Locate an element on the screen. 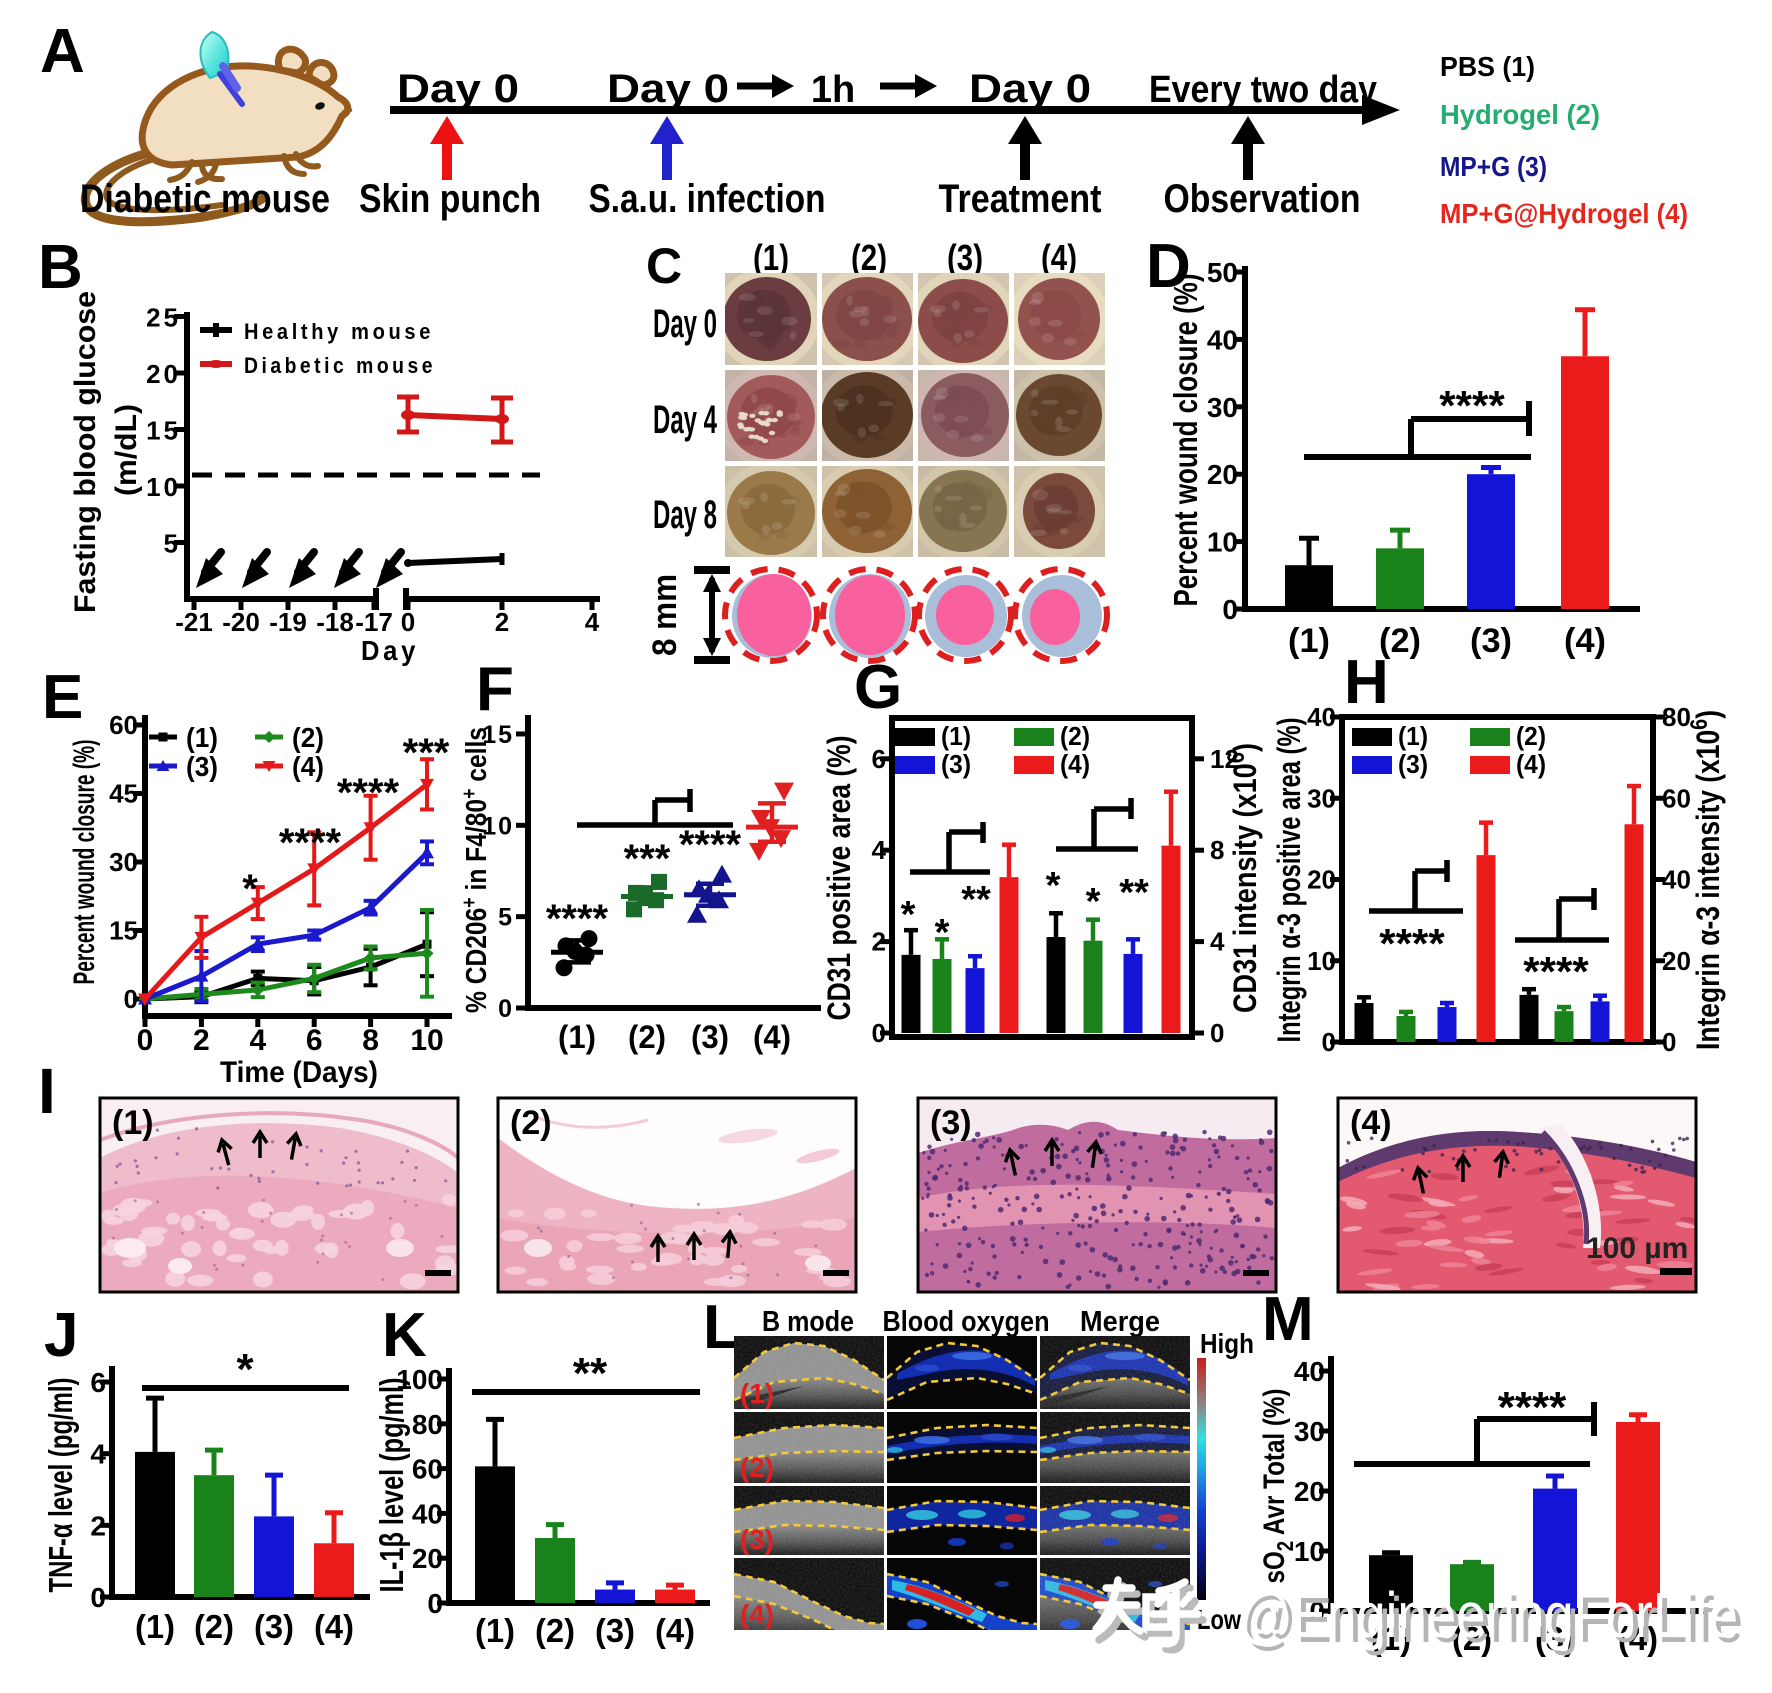 Image resolution: width=1772 pixels, height=1693 pixels. svg-text: -19 is located at coordinates (288, 622).